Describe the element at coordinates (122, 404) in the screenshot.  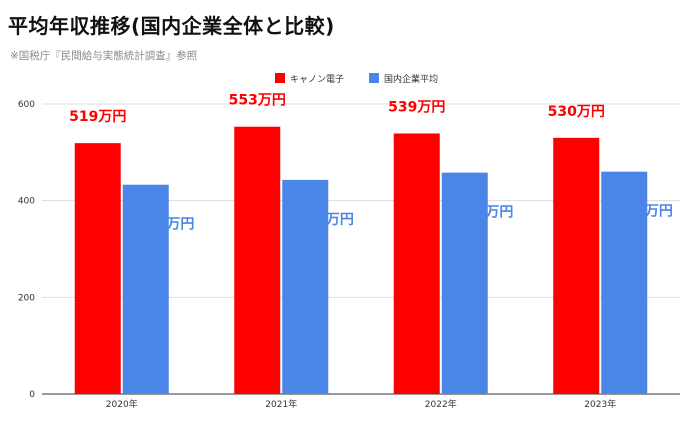
I see `x-tick-label: 2020年` at that location.